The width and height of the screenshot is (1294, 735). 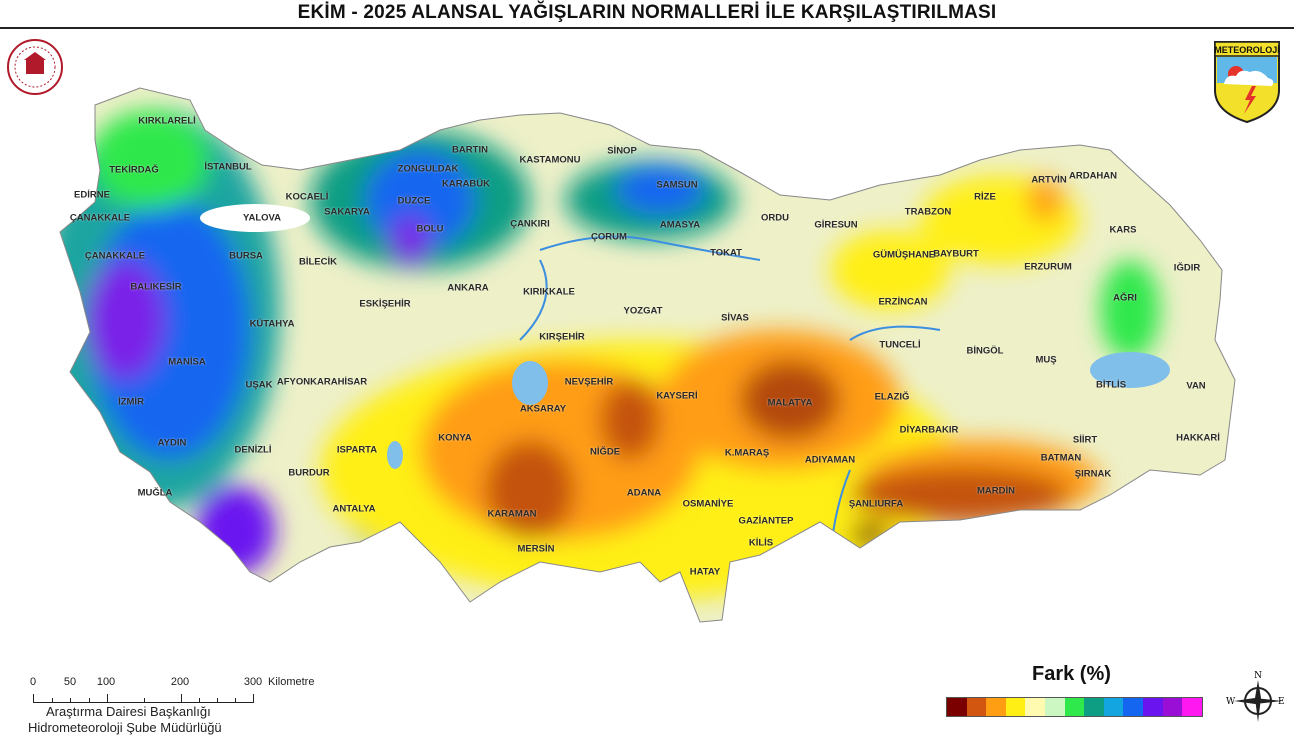 I want to click on lake-tuz, so click(x=530, y=383).